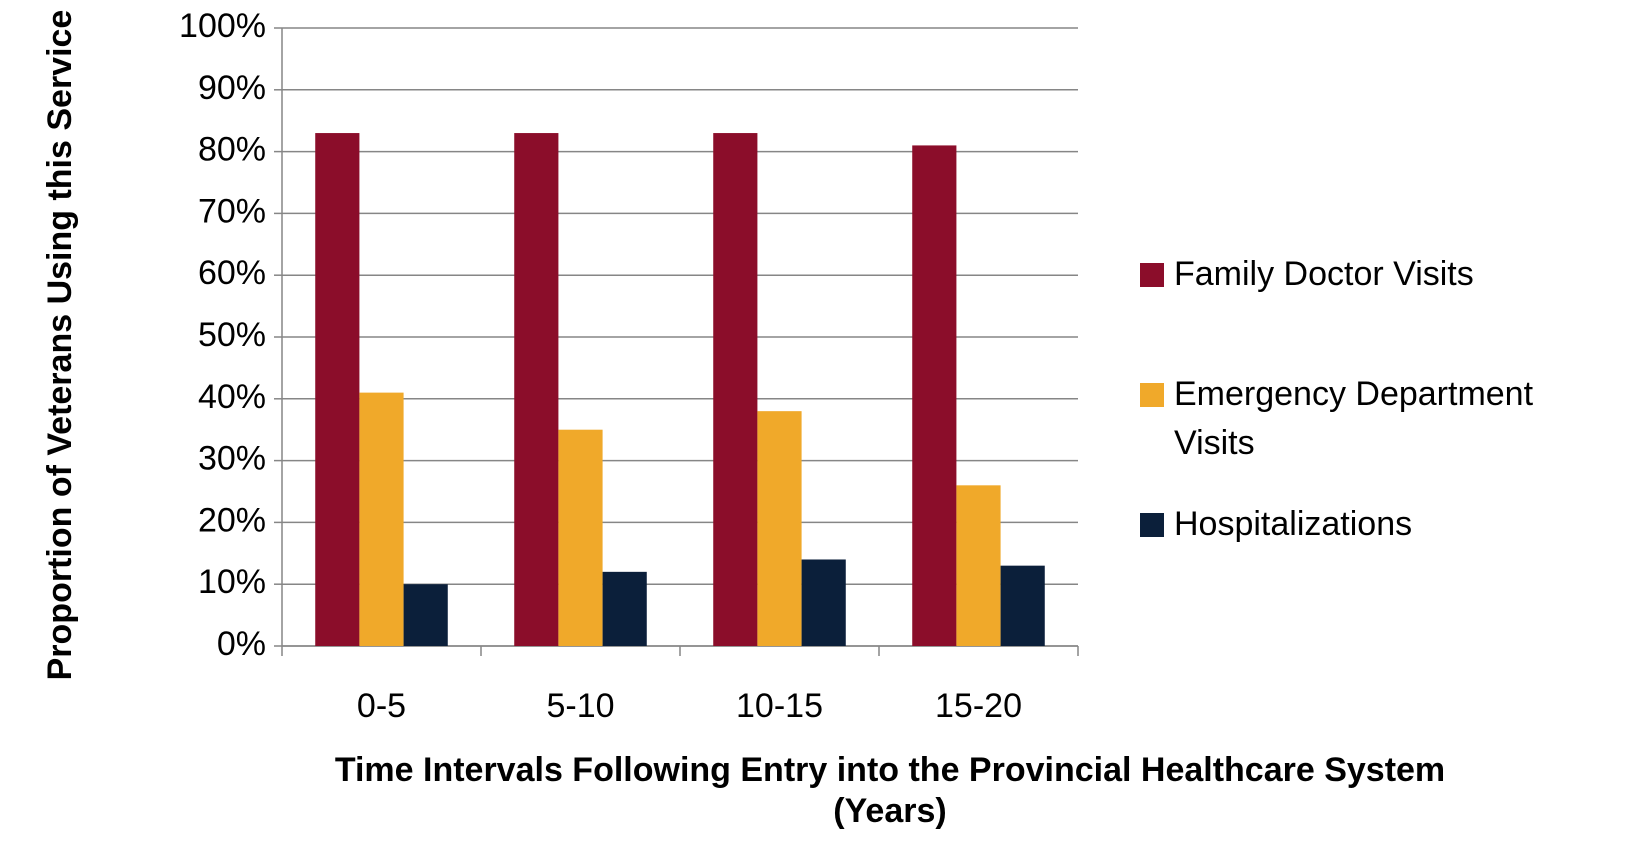 The height and width of the screenshot is (854, 1642). Describe the element at coordinates (1354, 419) in the screenshot. I see `legend-label: Emergency Department Visits` at that location.